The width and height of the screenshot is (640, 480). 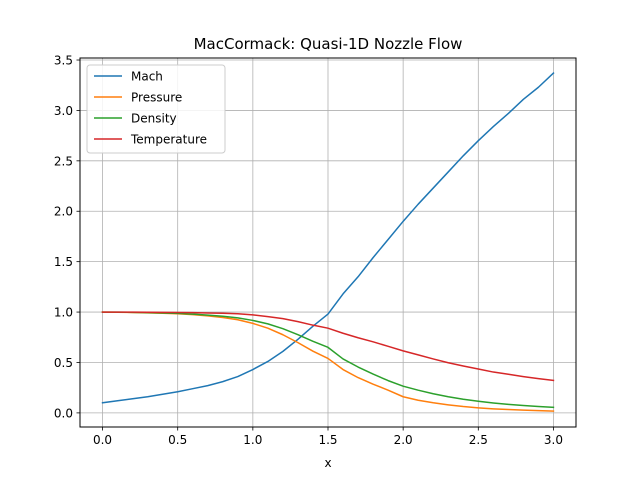 What do you see at coordinates (63, 111) in the screenshot?
I see `y-tick-label: 3.0` at bounding box center [63, 111].